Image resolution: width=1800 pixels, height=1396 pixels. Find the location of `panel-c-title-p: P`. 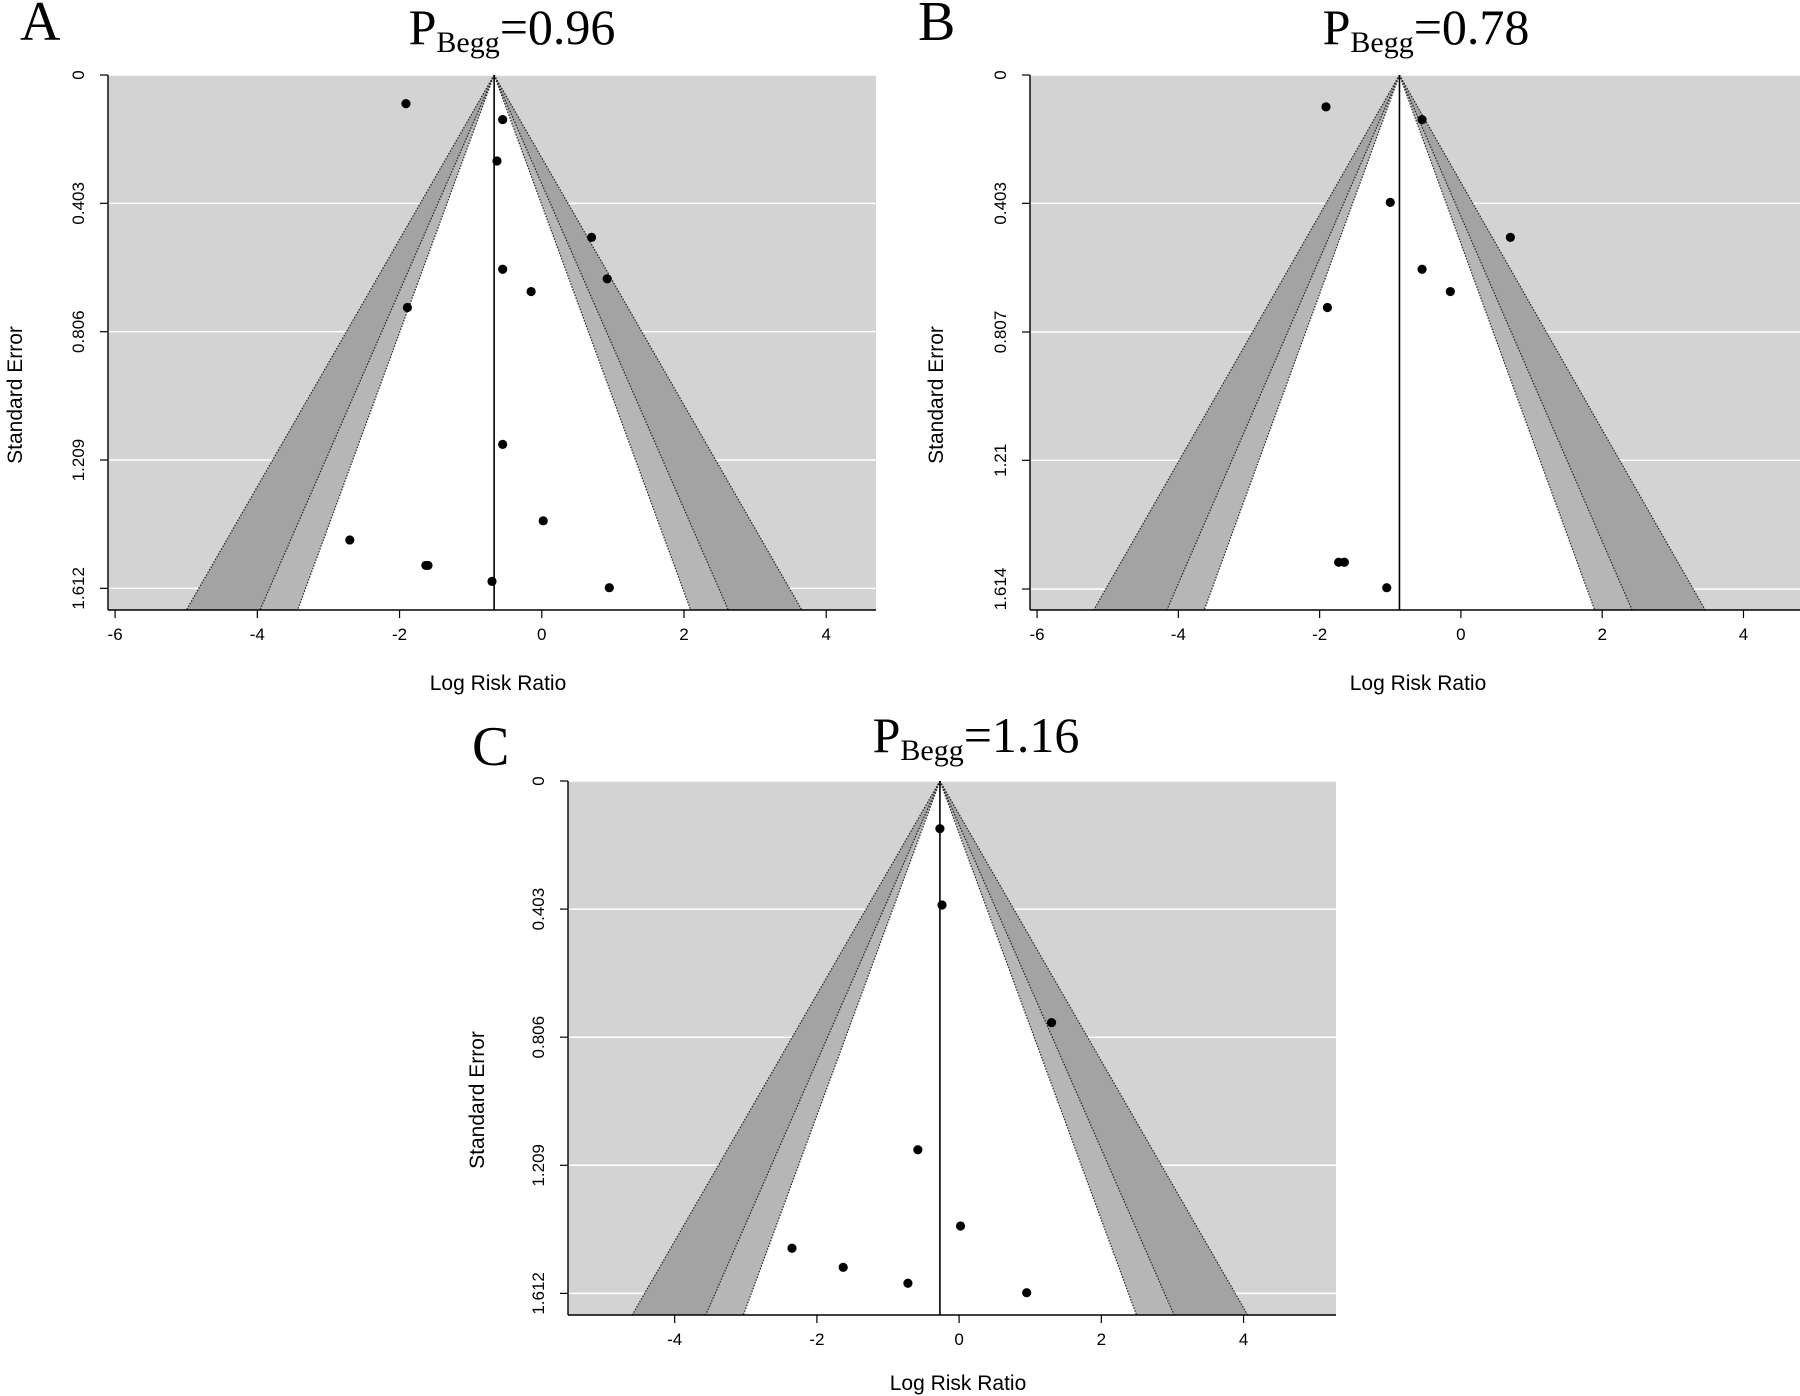

panel-c-title-p: P is located at coordinates (887, 735).